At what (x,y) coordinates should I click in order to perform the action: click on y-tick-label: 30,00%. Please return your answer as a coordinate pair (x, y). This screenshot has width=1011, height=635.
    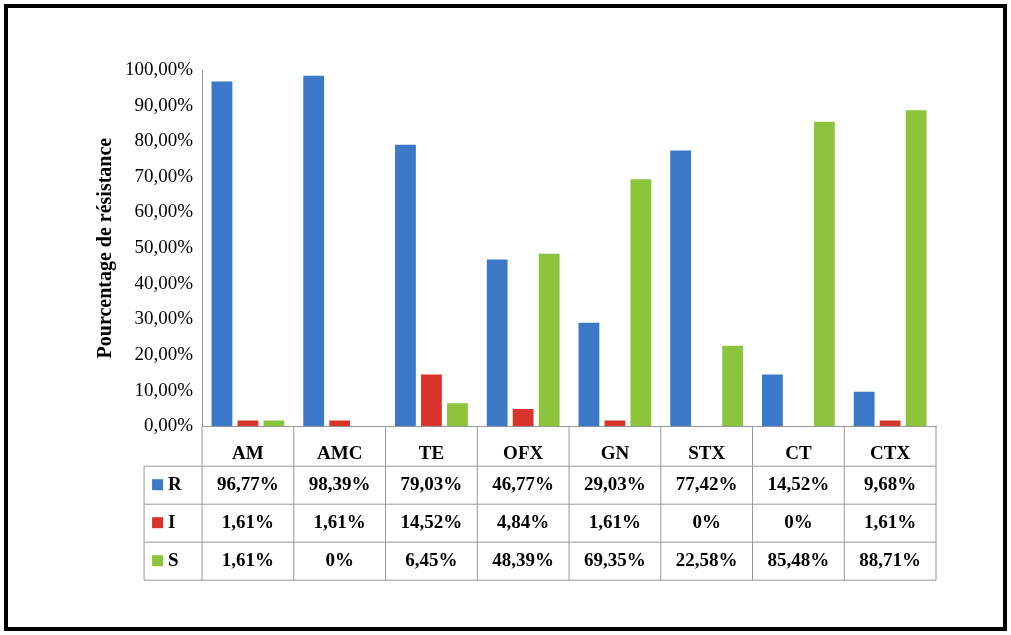
    Looking at the image, I should click on (164, 318).